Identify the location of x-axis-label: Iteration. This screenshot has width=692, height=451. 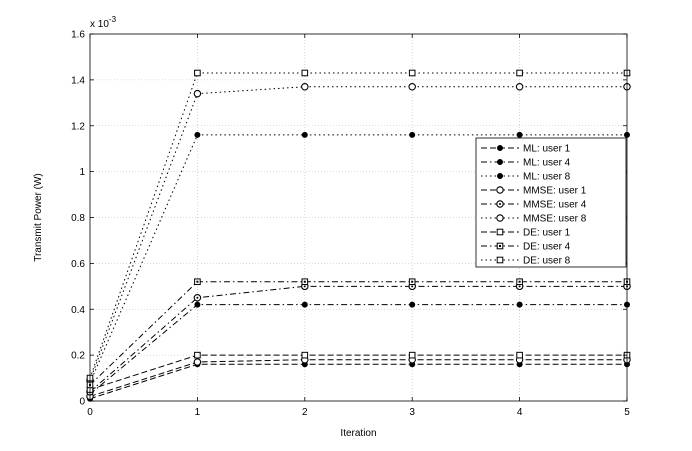
(358, 433).